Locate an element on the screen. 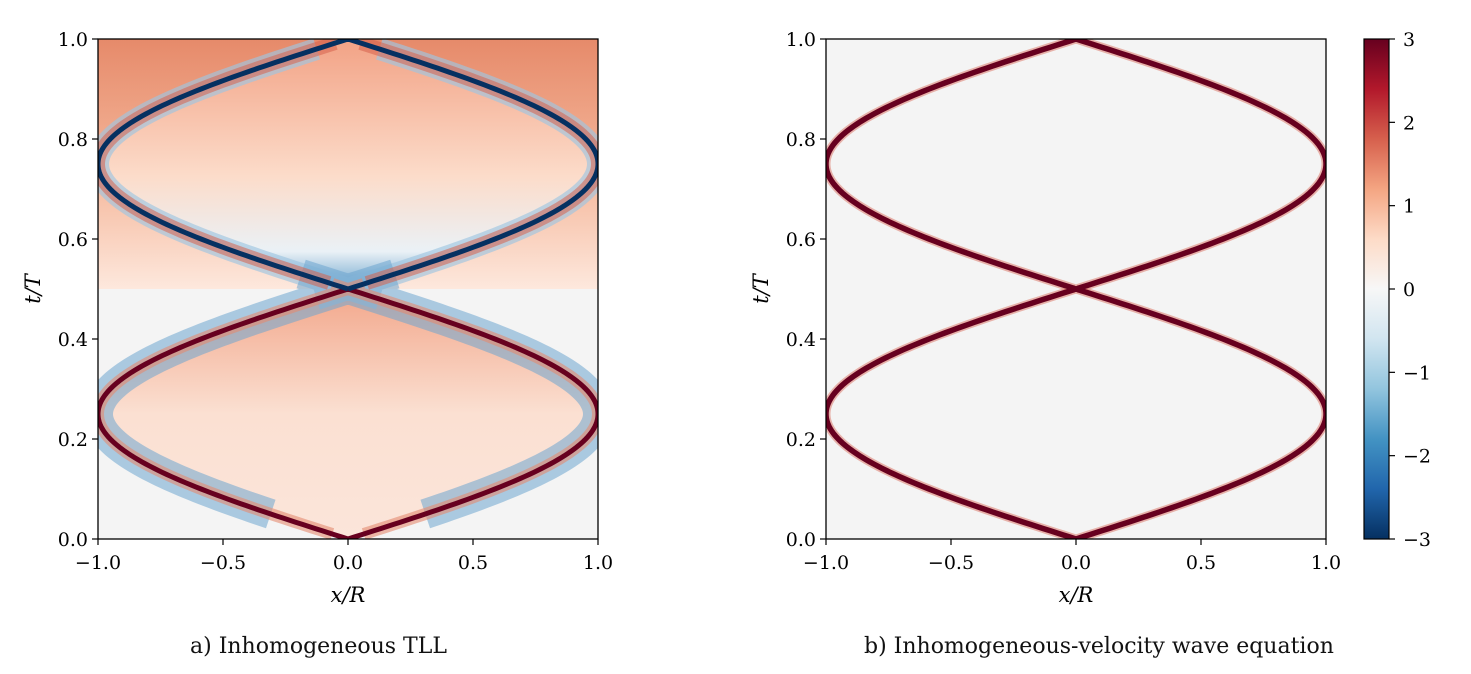 The width and height of the screenshot is (1471, 674). colorbar-tick-label: −3 is located at coordinates (1417, 540).